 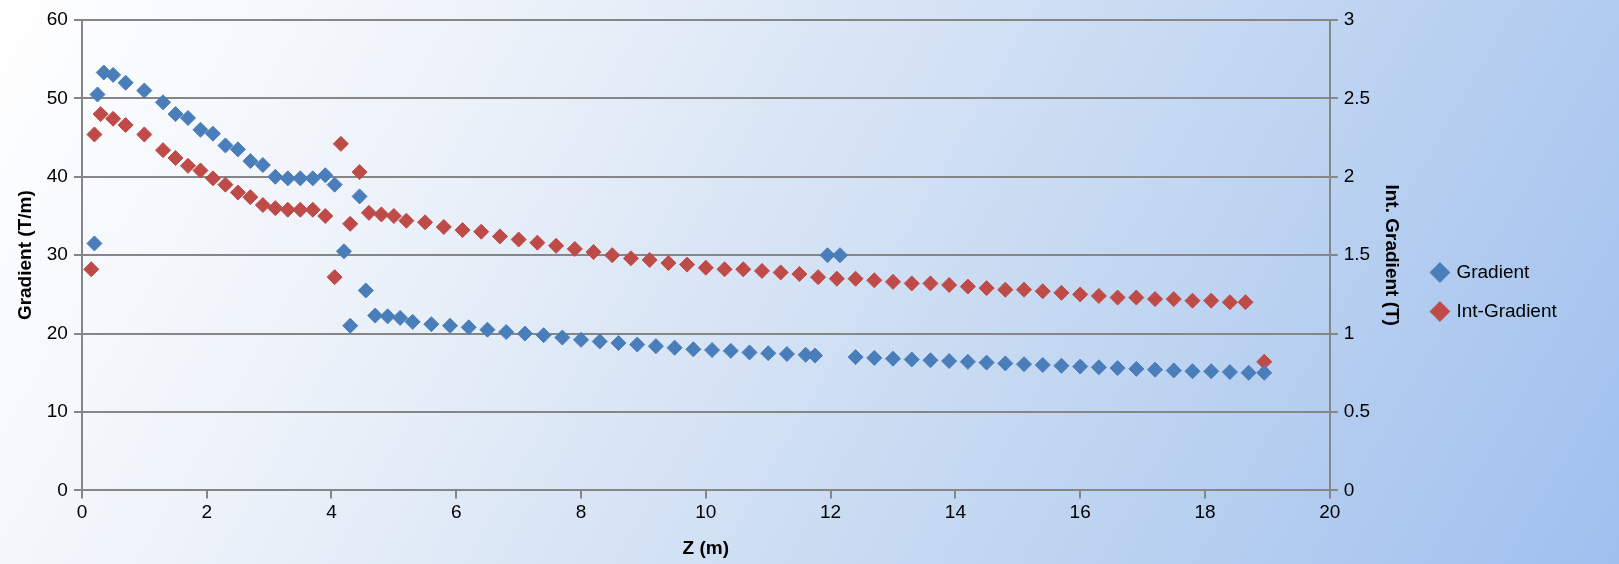 I want to click on x-tick-label: 16, so click(x=1080, y=512).